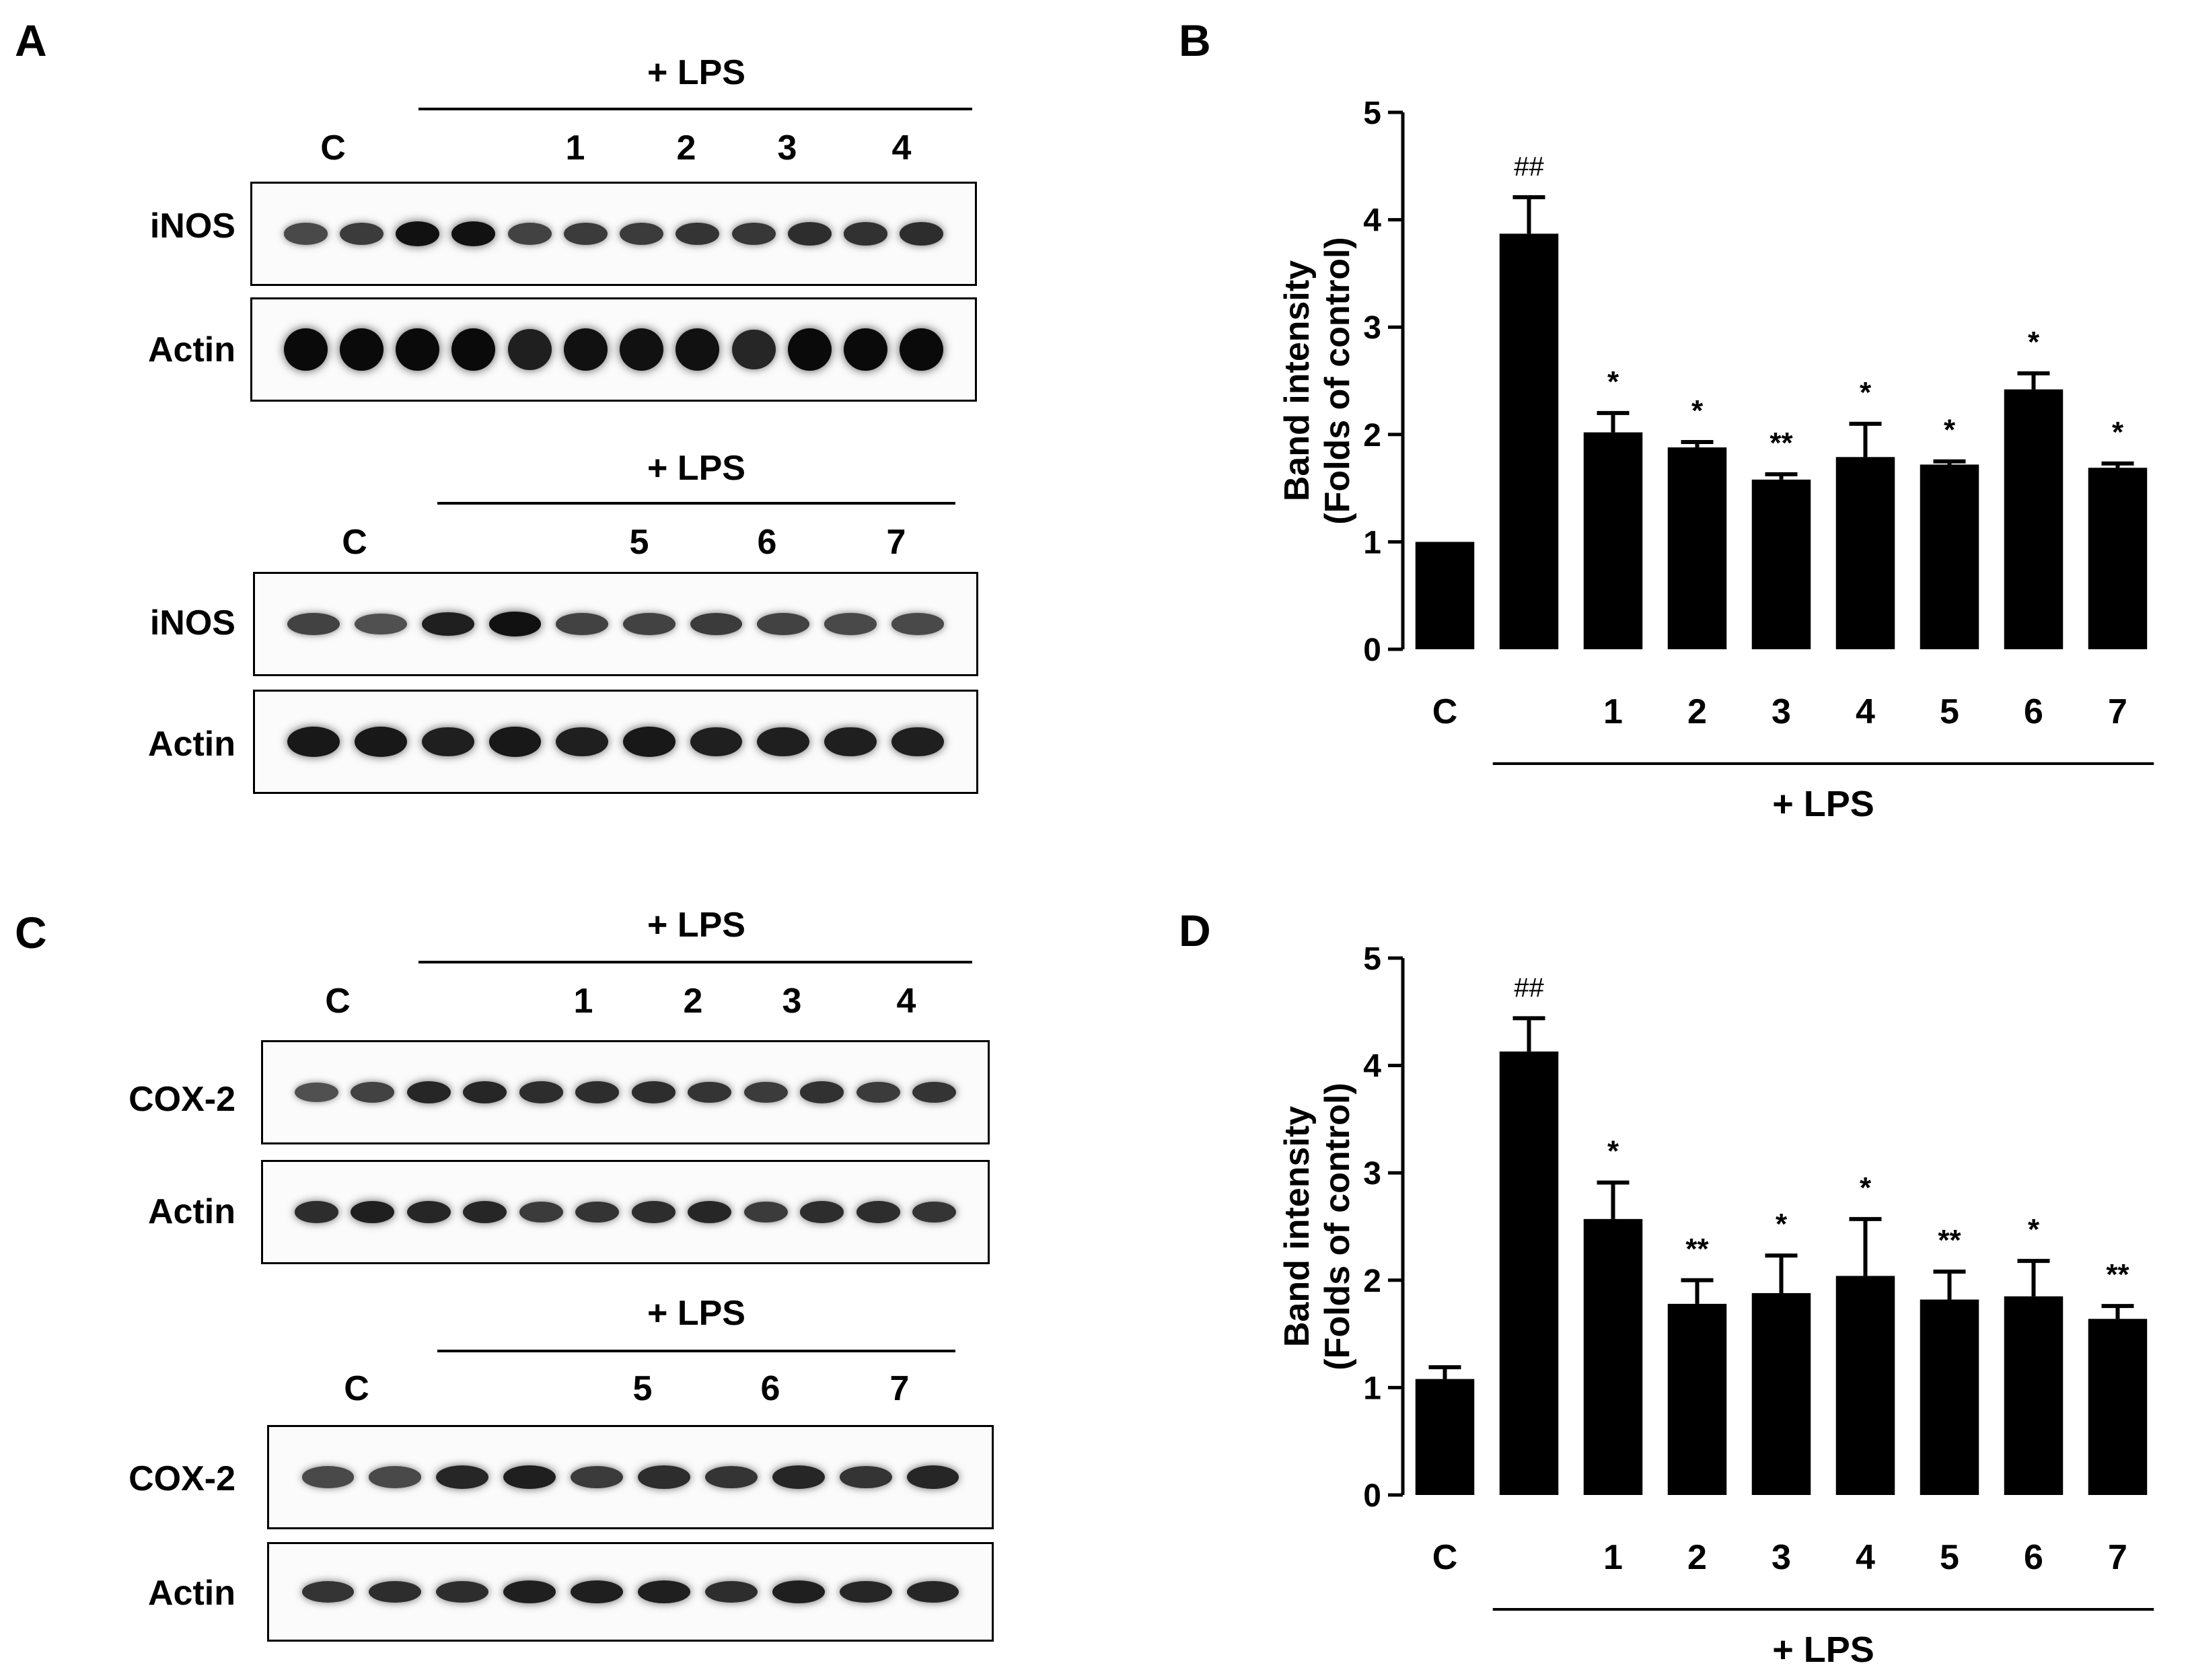 This screenshot has width=2190, height=1680. What do you see at coordinates (1949, 712) in the screenshot?
I see `category-label: 5` at bounding box center [1949, 712].